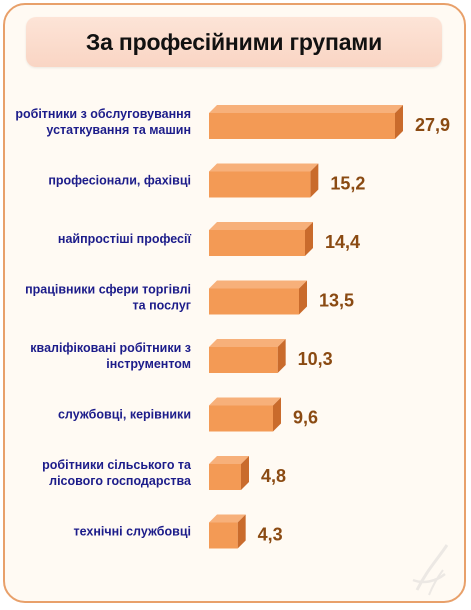 This screenshot has height=610, width=471. Describe the element at coordinates (110, 348) in the screenshot. I see `category-label: кваліфіковані робітники з` at that location.